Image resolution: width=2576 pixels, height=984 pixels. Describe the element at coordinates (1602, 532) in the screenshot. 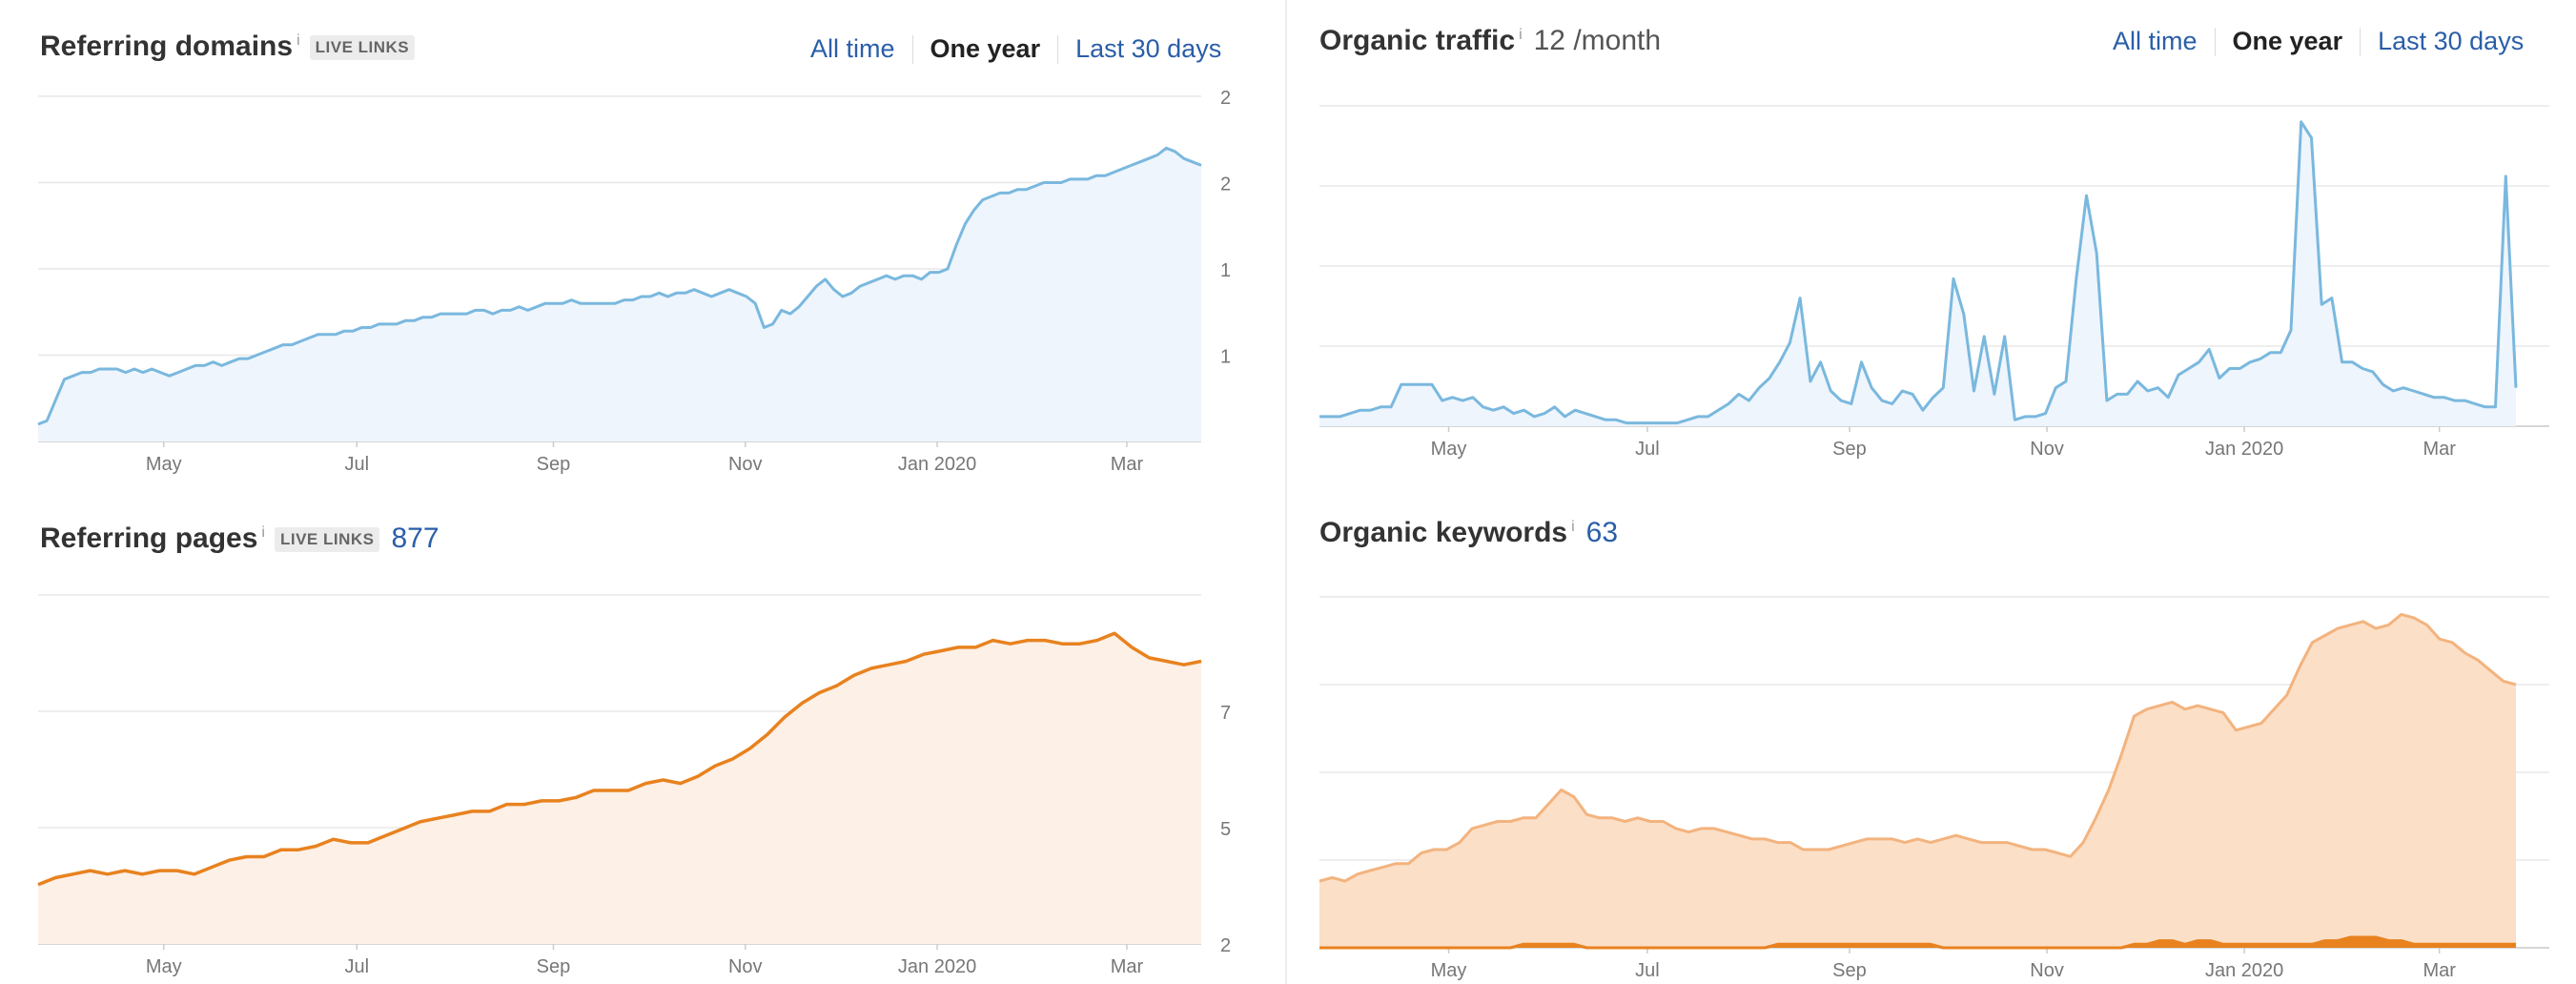

I see `organic-keywords-value: 63` at that location.